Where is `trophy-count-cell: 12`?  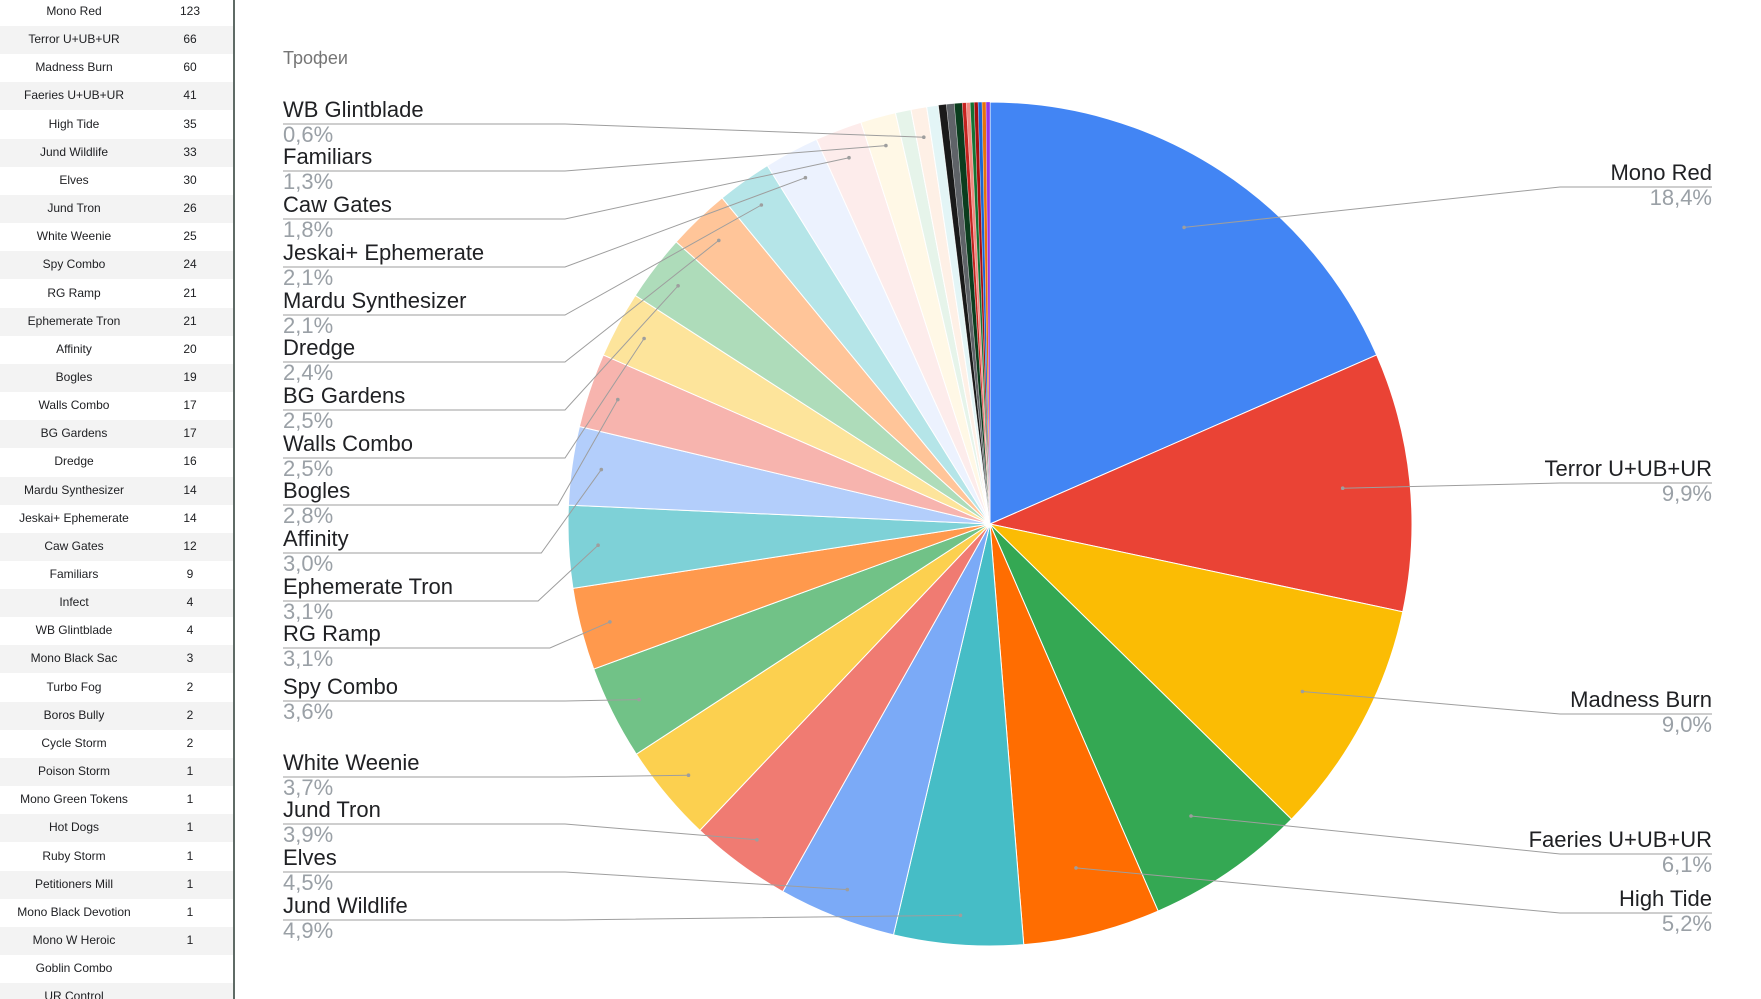 trophy-count-cell: 12 is located at coordinates (190, 545).